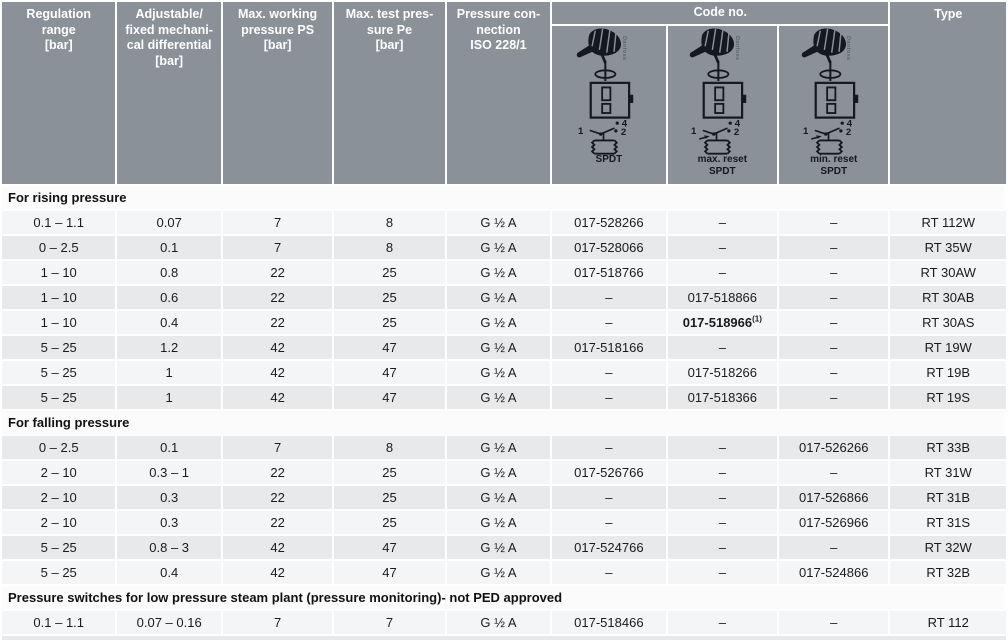 This screenshot has height=640, width=1008. I want to click on cell-mechanical-differential: 1.2, so click(170, 348).